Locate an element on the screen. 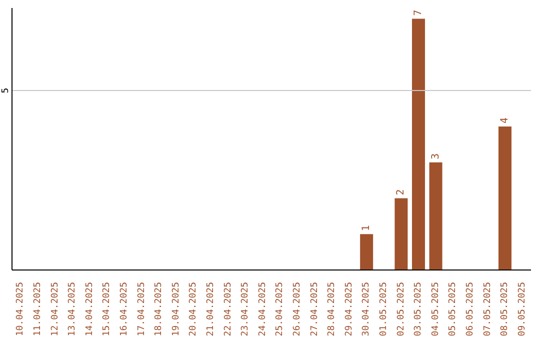 This screenshot has width=540, height=340. data-label: 3 is located at coordinates (436, 156).